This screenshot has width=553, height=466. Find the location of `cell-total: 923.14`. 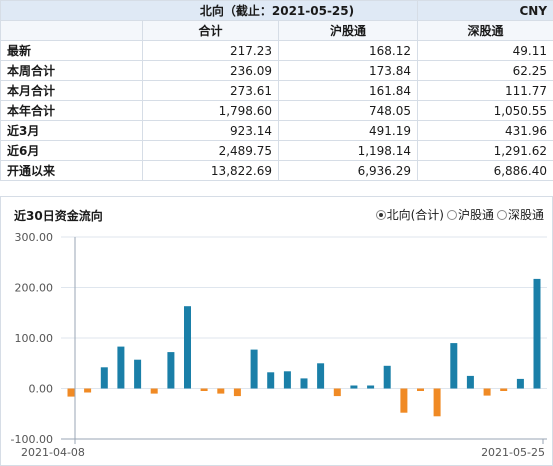

cell-total: 923.14 is located at coordinates (210, 130).